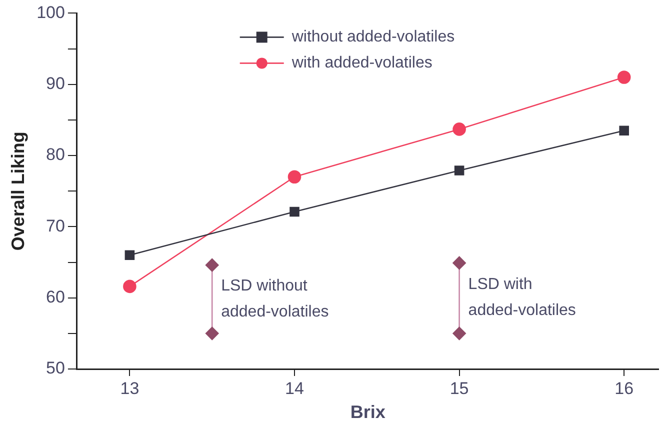 This screenshot has width=666, height=426. I want to click on y-tick-label: 50, so click(55, 368).